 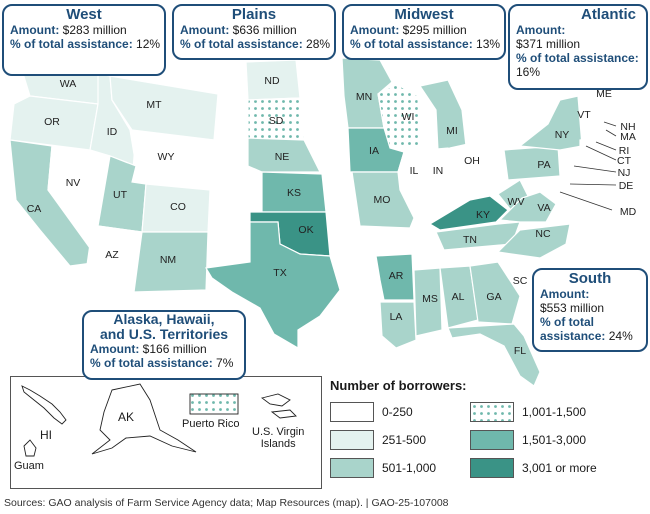 What do you see at coordinates (550, 123) in the screenshot?
I see `state-ny` at bounding box center [550, 123].